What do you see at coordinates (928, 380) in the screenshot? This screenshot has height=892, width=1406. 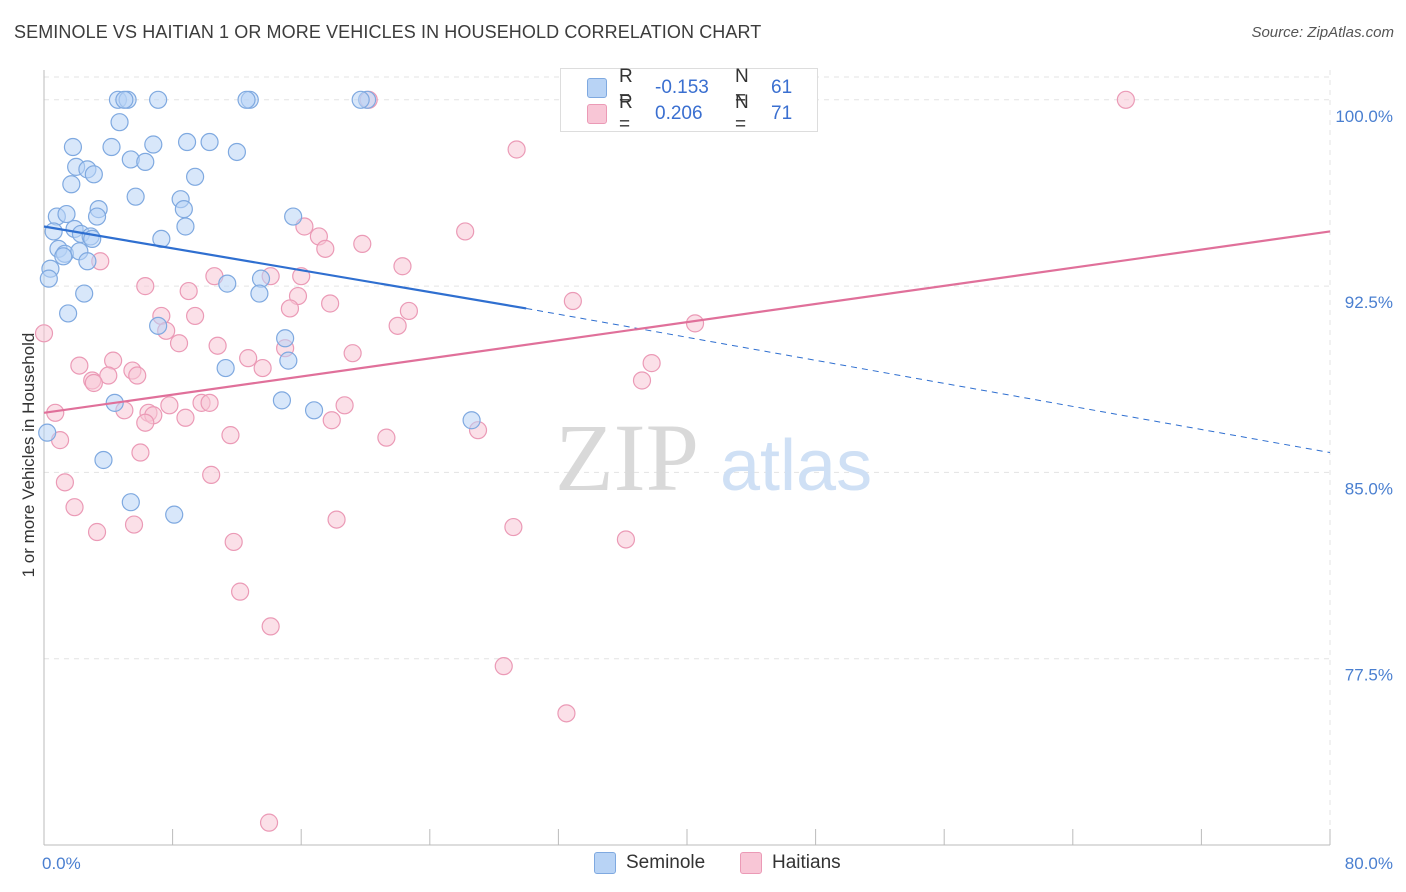 I see `seminole-trend-extension` at bounding box center [928, 380].